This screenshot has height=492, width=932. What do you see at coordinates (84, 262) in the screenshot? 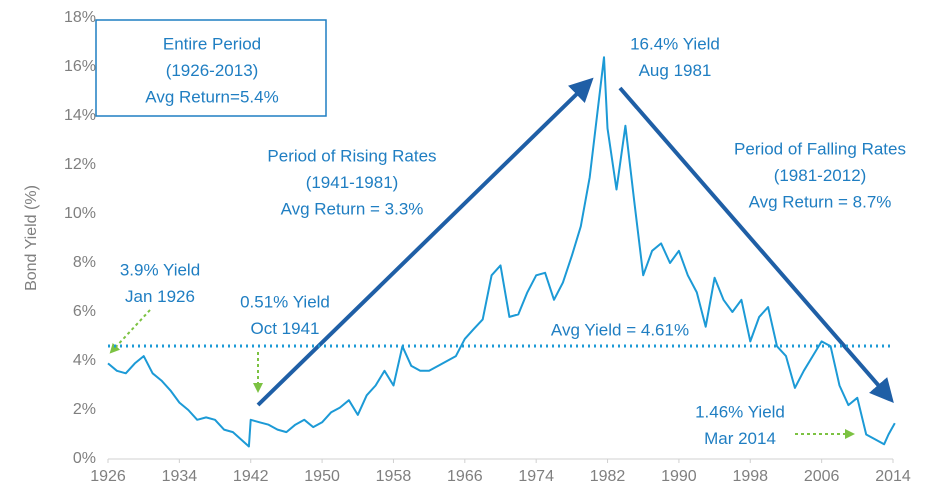
I see `y-tick-label: 8%` at bounding box center [84, 262].